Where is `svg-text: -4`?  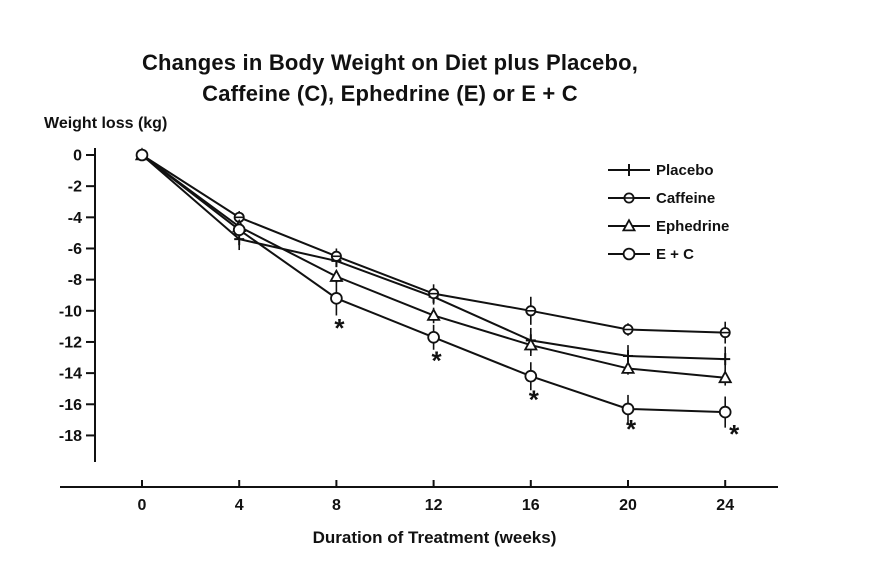 svg-text: -4 is located at coordinates (75, 218).